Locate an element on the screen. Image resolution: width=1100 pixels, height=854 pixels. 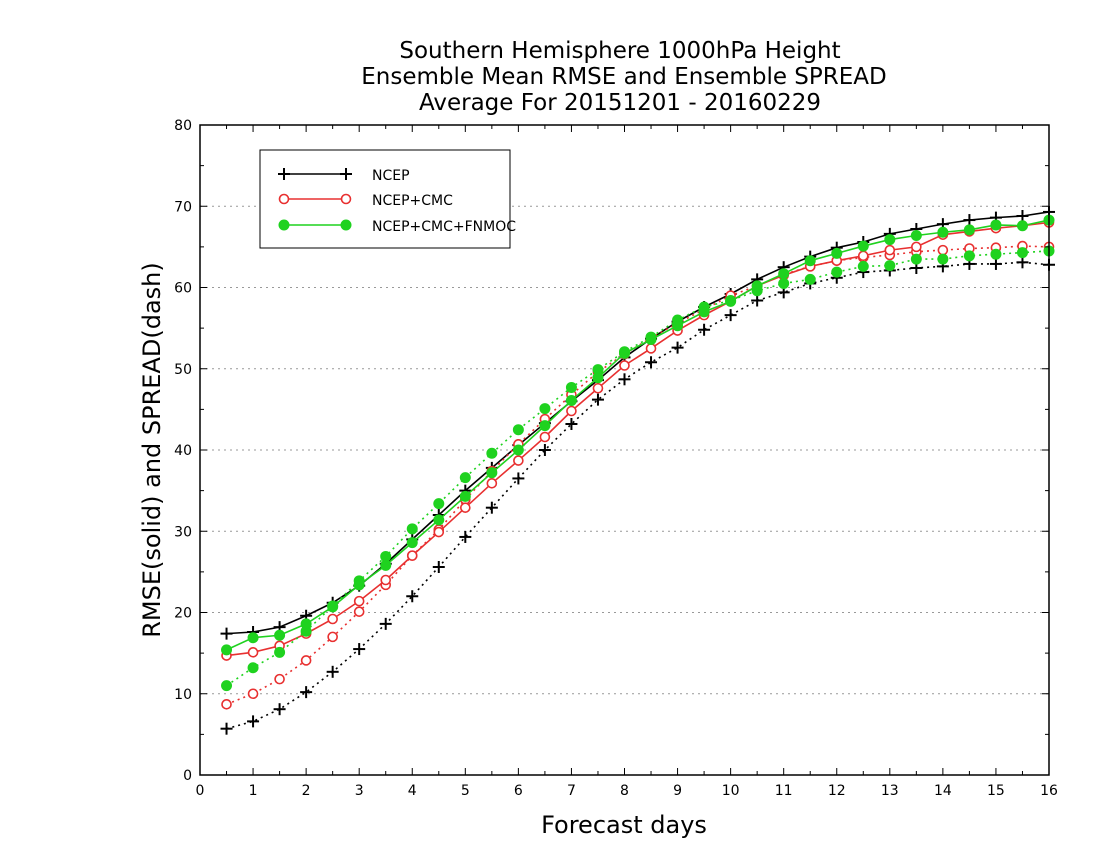
legend-box is located at coordinates (385, 199).